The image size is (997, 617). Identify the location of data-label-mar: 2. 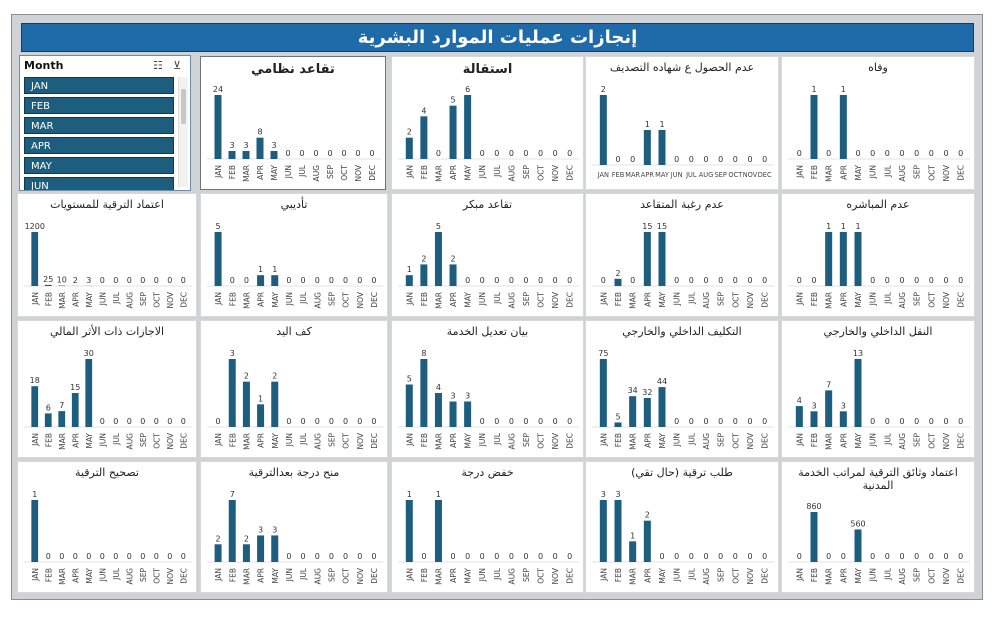
(246, 376).